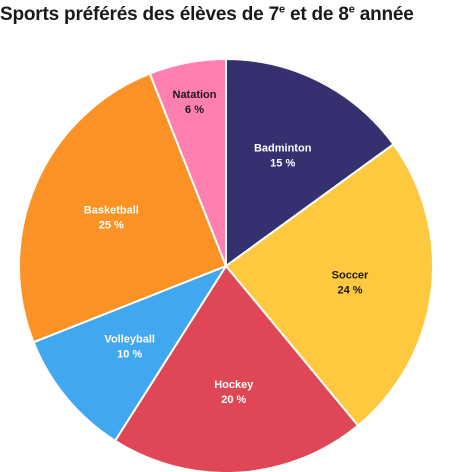  What do you see at coordinates (187, 162) in the screenshot?
I see `pie-slice-natation` at bounding box center [187, 162].